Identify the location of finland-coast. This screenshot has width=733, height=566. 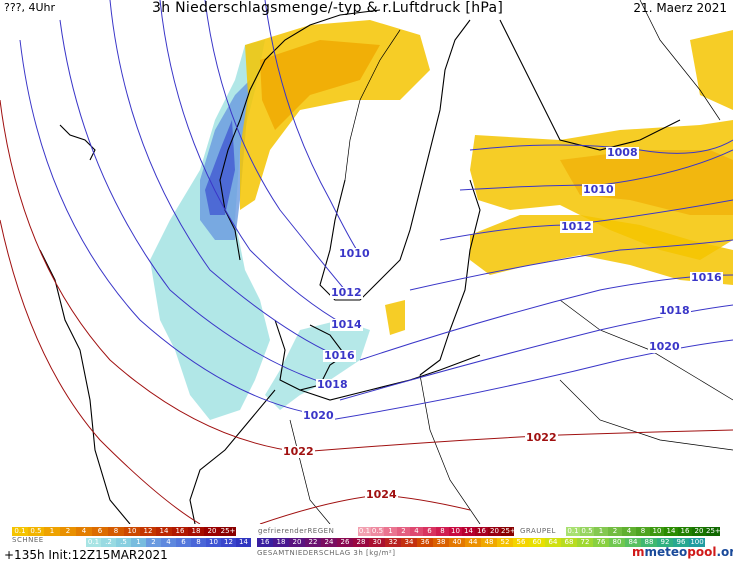
(590, 85).